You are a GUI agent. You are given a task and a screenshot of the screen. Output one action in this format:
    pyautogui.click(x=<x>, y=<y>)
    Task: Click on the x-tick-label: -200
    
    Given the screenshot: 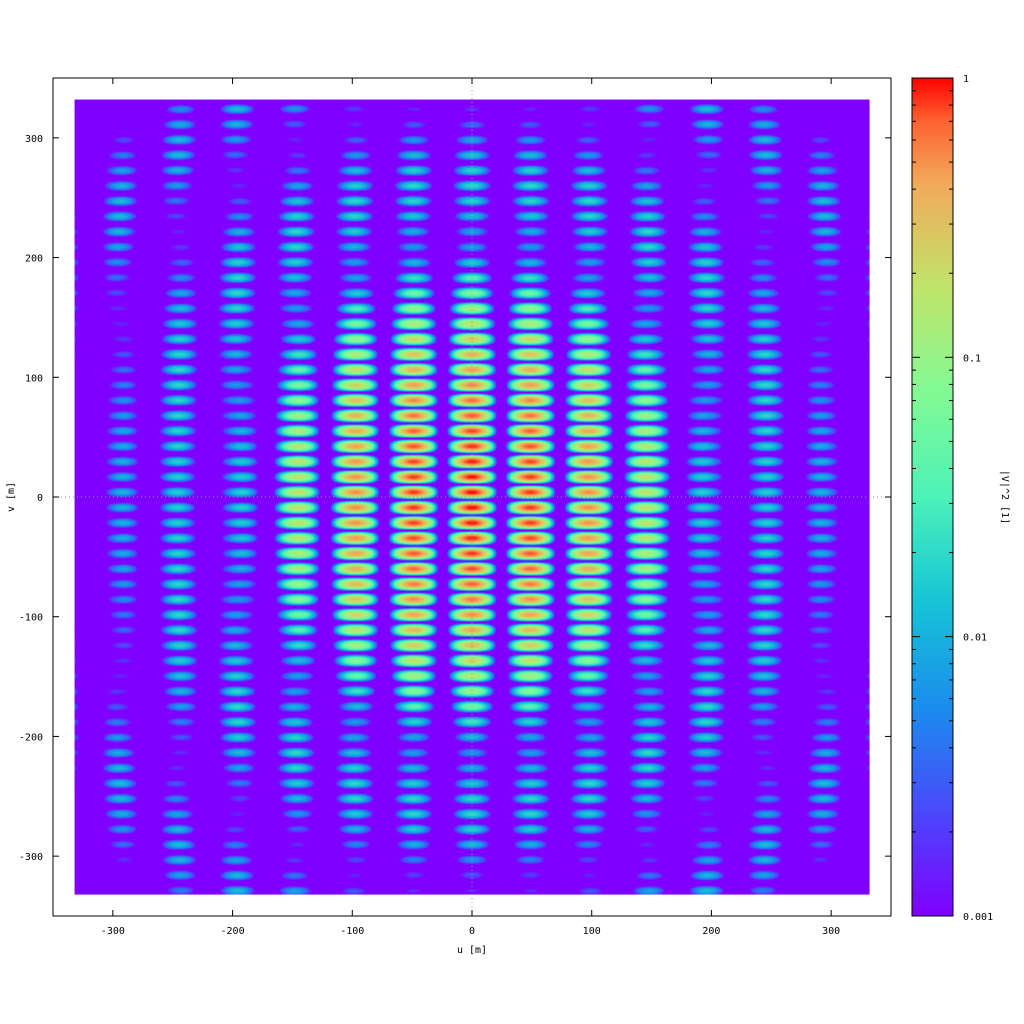 What is the action you would take?
    pyautogui.click(x=233, y=931)
    